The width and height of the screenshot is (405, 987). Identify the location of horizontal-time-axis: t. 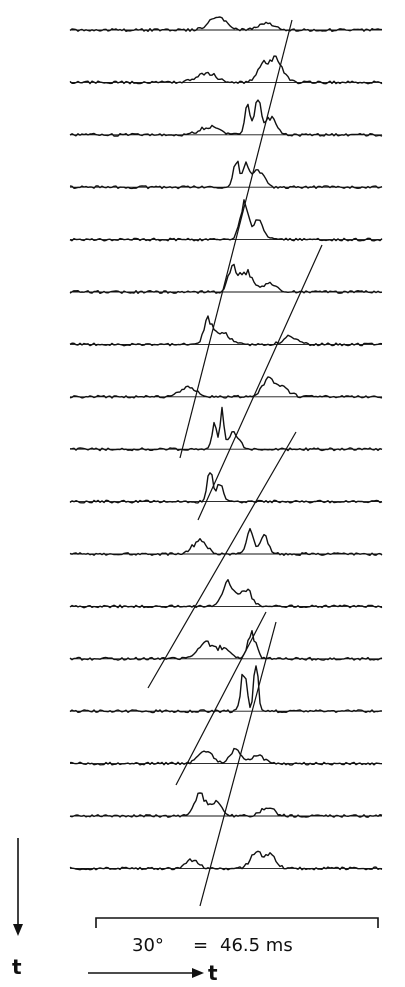
(153, 973).